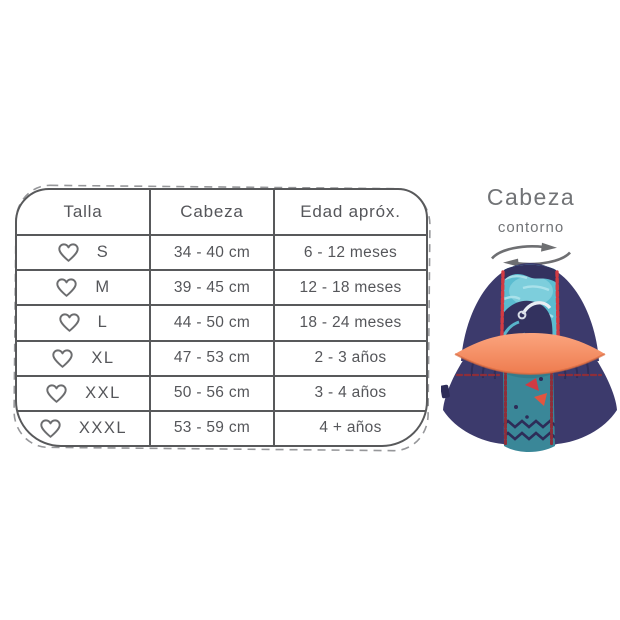 Image resolution: width=620 pixels, height=620 pixels. What do you see at coordinates (103, 357) in the screenshot?
I see `size-label: XL` at bounding box center [103, 357].